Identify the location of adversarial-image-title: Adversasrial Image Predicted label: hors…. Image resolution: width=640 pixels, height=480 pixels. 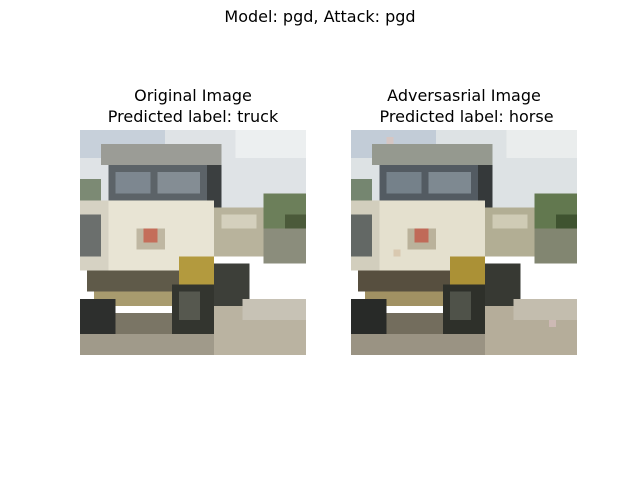
(464, 106).